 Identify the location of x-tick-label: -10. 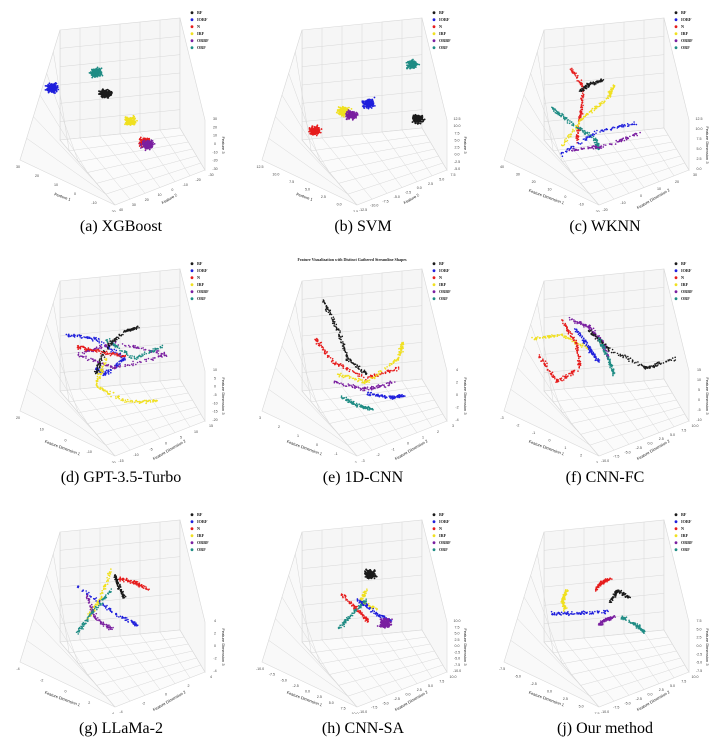
(581, 205).